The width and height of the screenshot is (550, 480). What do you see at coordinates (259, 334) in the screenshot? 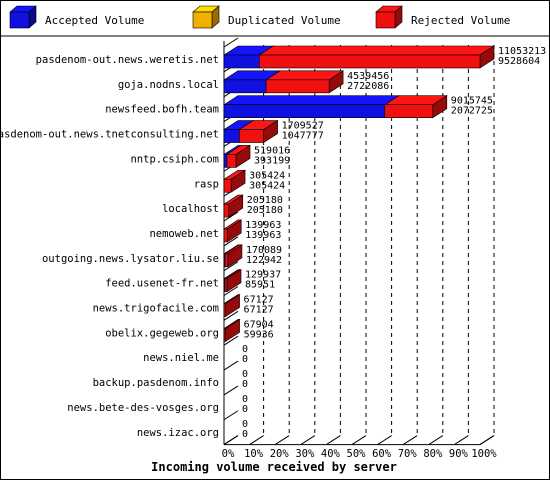
I see `value-label-rejected: 59936` at bounding box center [259, 334].